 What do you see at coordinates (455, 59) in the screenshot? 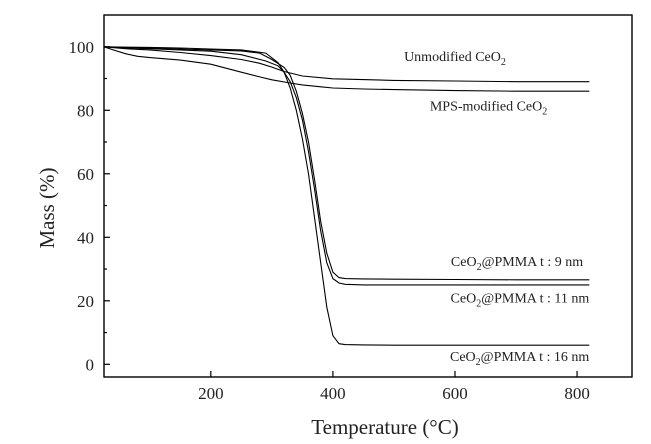
I see `annotation-1: Unmodified CeO2` at bounding box center [455, 59].